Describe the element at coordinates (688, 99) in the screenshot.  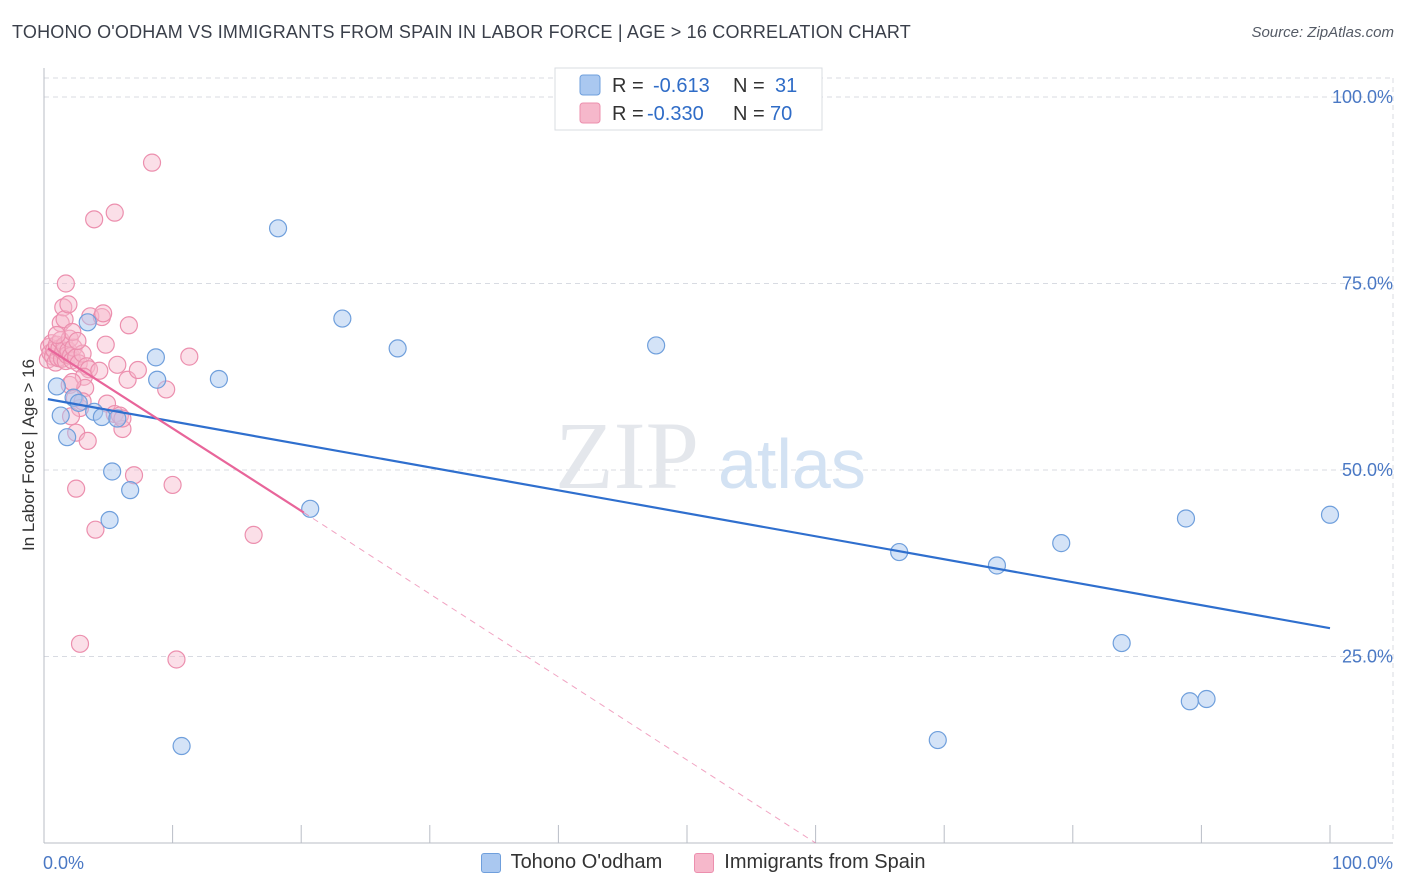
I see `correlation-legend: R = -0.613 N = 31 R = -0.330 N = 70` at that location.